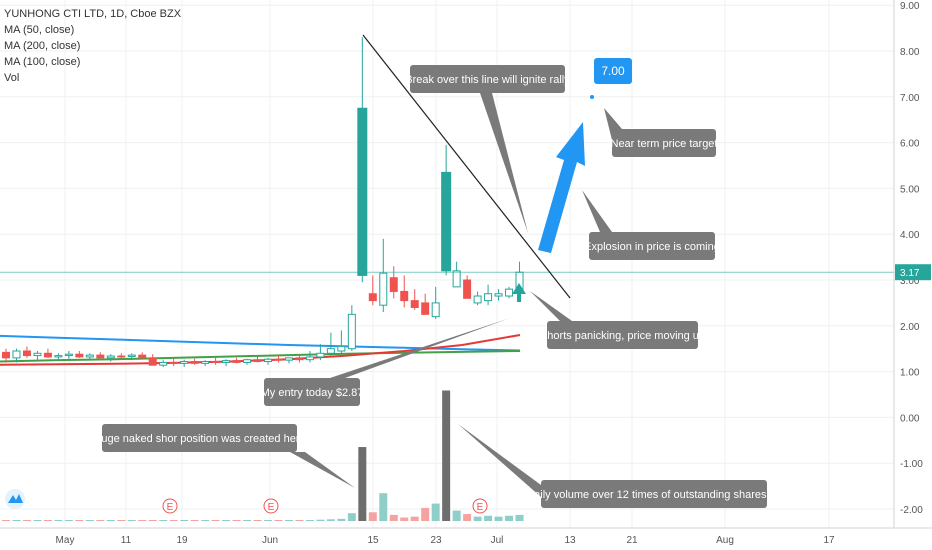  What do you see at coordinates (911, 464) in the screenshot?
I see `y-tick-label: -1.00` at bounding box center [911, 464].